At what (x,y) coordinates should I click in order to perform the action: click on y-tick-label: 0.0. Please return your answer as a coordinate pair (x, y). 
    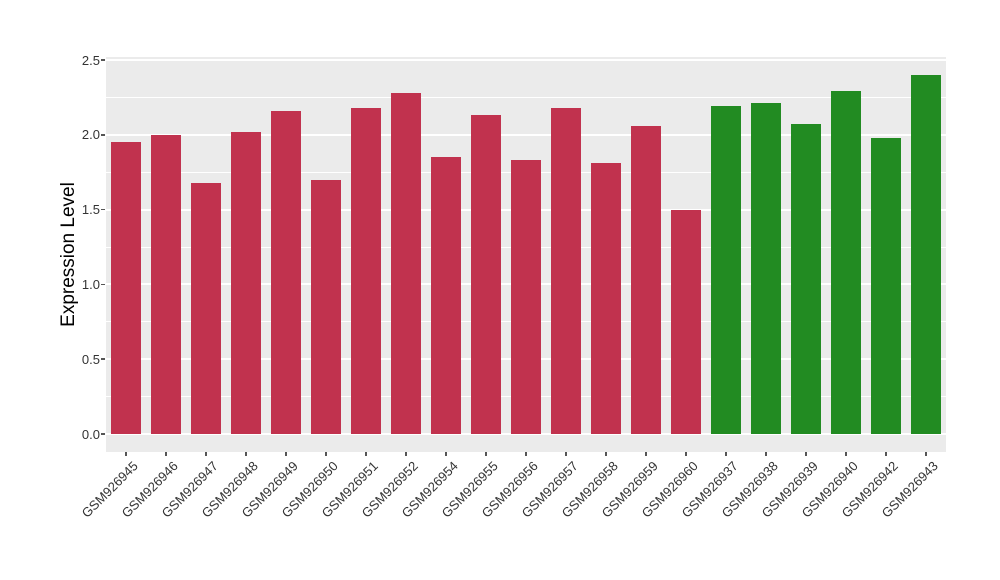
    Looking at the image, I should click on (90, 434).